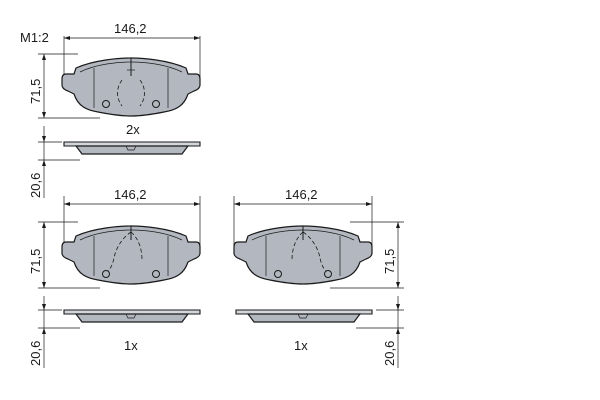 This screenshot has width=600, height=400. Describe the element at coordinates (318, 277) in the screenshot. I see `pad-view-bottom-right: 146,2 71,5 20,6 1x` at that location.